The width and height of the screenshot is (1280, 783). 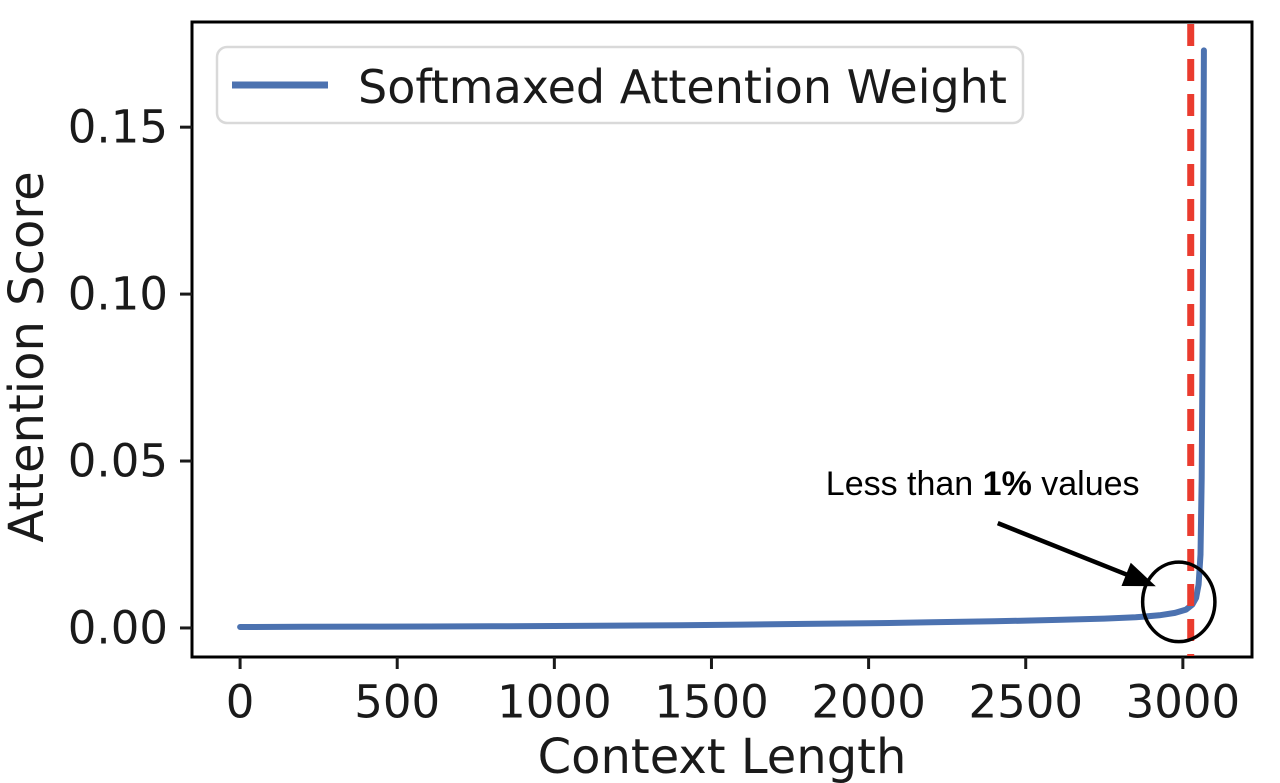 I want to click on annotation-text-prefix: Less than, so click(x=904, y=484).